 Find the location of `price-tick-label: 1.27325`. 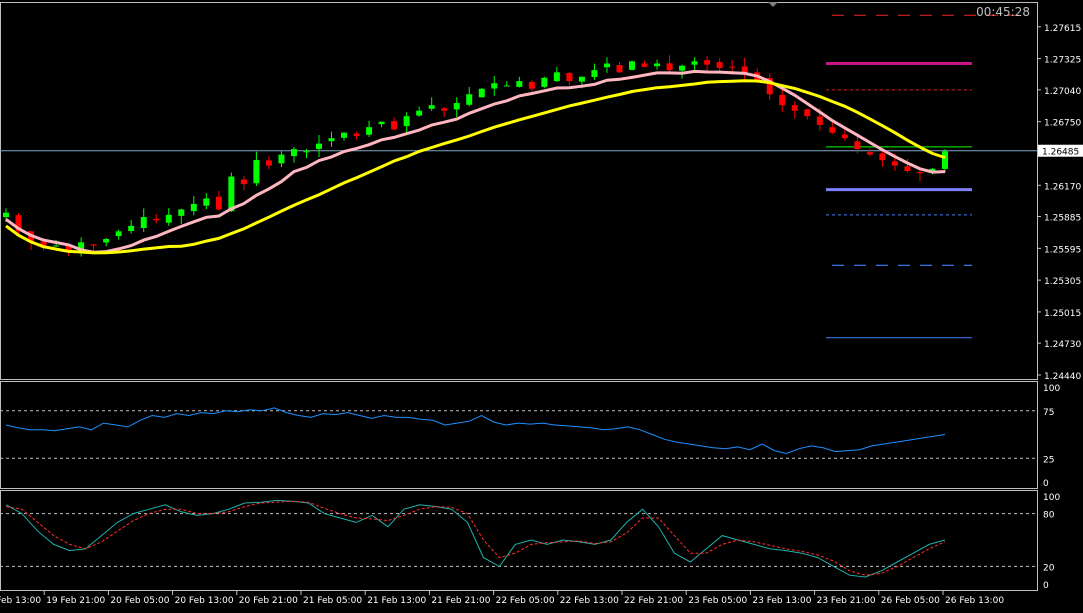

price-tick-label: 1.27325 is located at coordinates (1062, 61).